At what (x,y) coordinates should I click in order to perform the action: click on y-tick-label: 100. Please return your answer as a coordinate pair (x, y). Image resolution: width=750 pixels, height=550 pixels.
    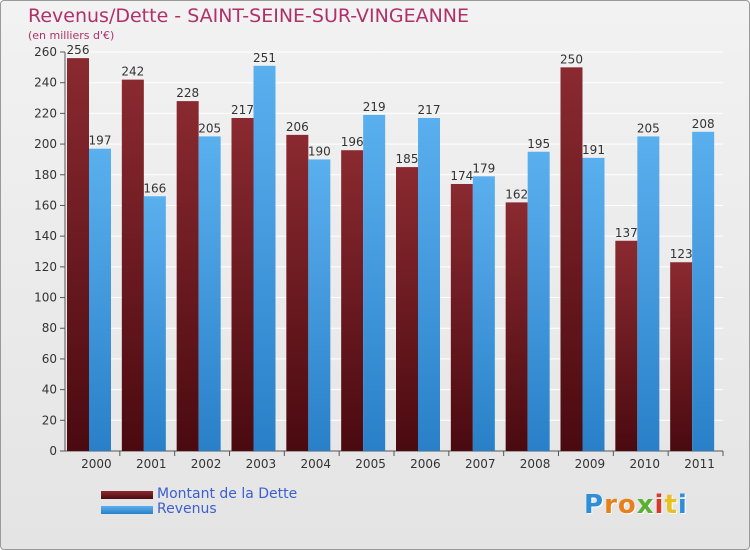
    Looking at the image, I should click on (45, 298).